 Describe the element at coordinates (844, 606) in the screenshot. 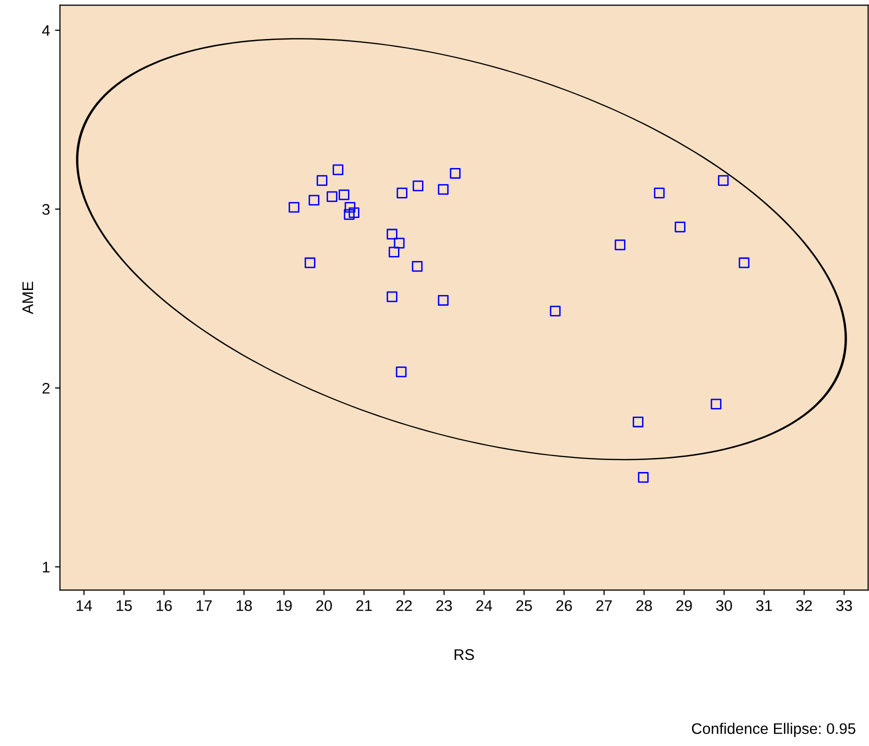

I see `x-tick-label: 33` at that location.